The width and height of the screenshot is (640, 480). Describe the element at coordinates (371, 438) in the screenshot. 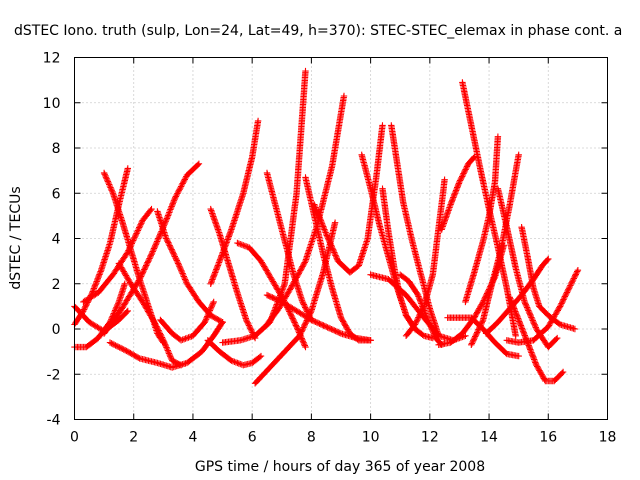

I see `x-tick-label: 10` at that location.